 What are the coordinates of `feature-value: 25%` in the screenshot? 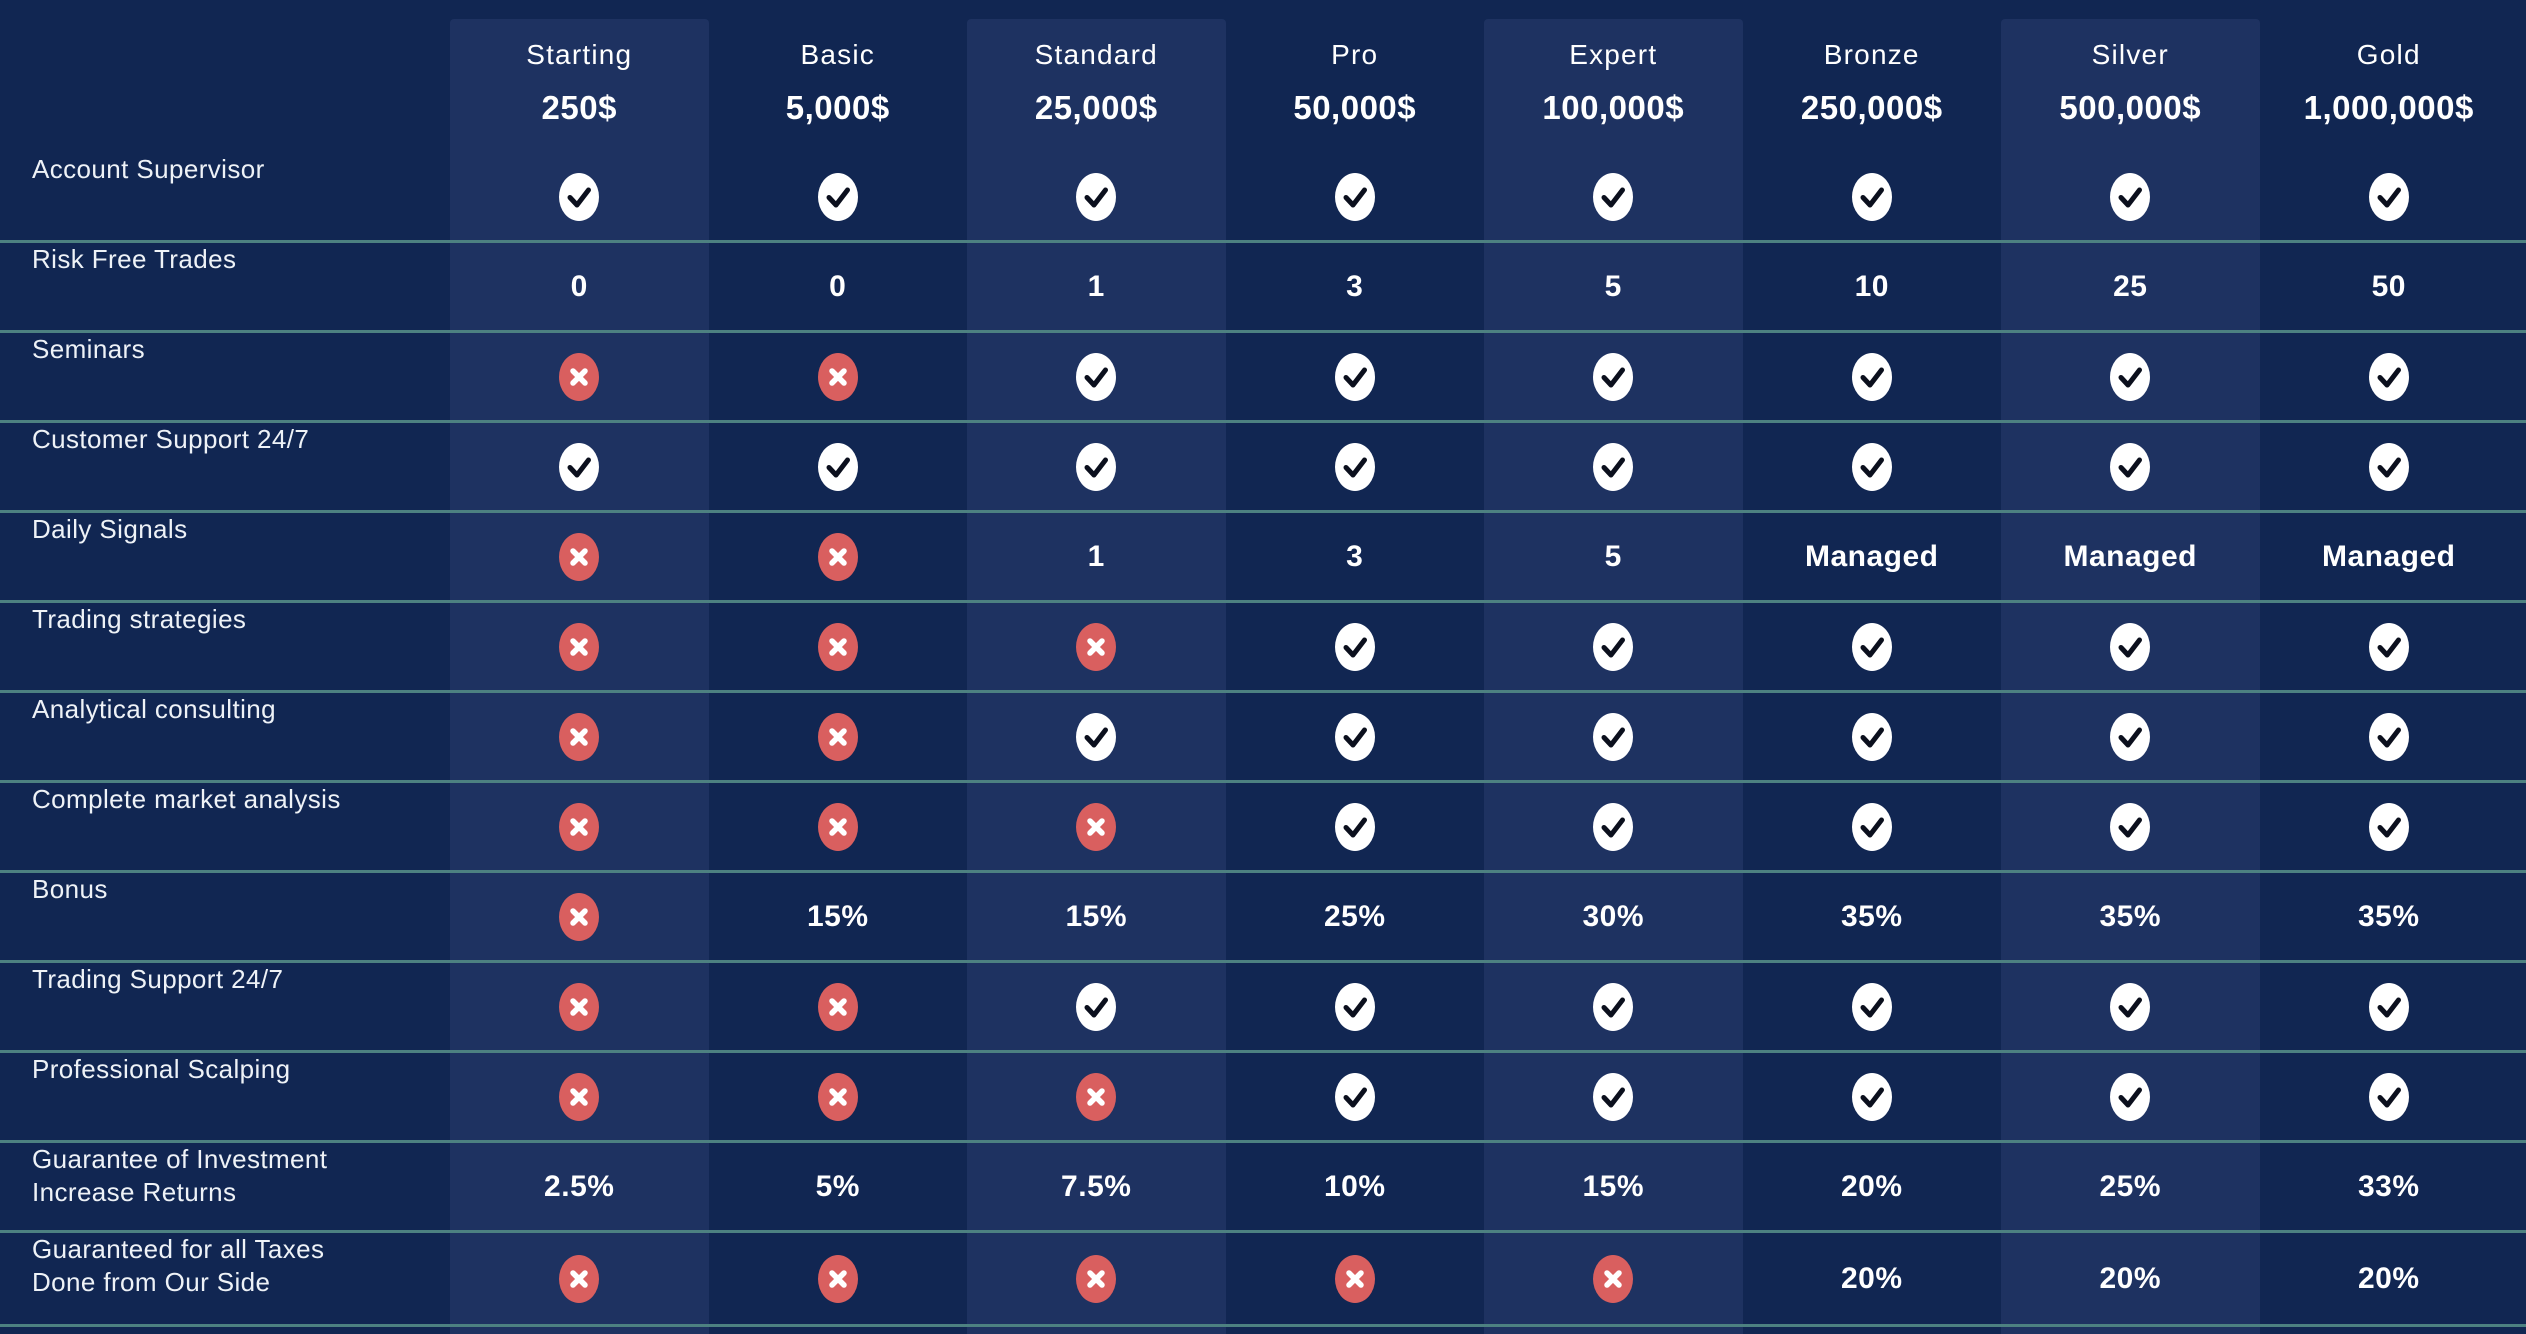 It's located at (2130, 1186).